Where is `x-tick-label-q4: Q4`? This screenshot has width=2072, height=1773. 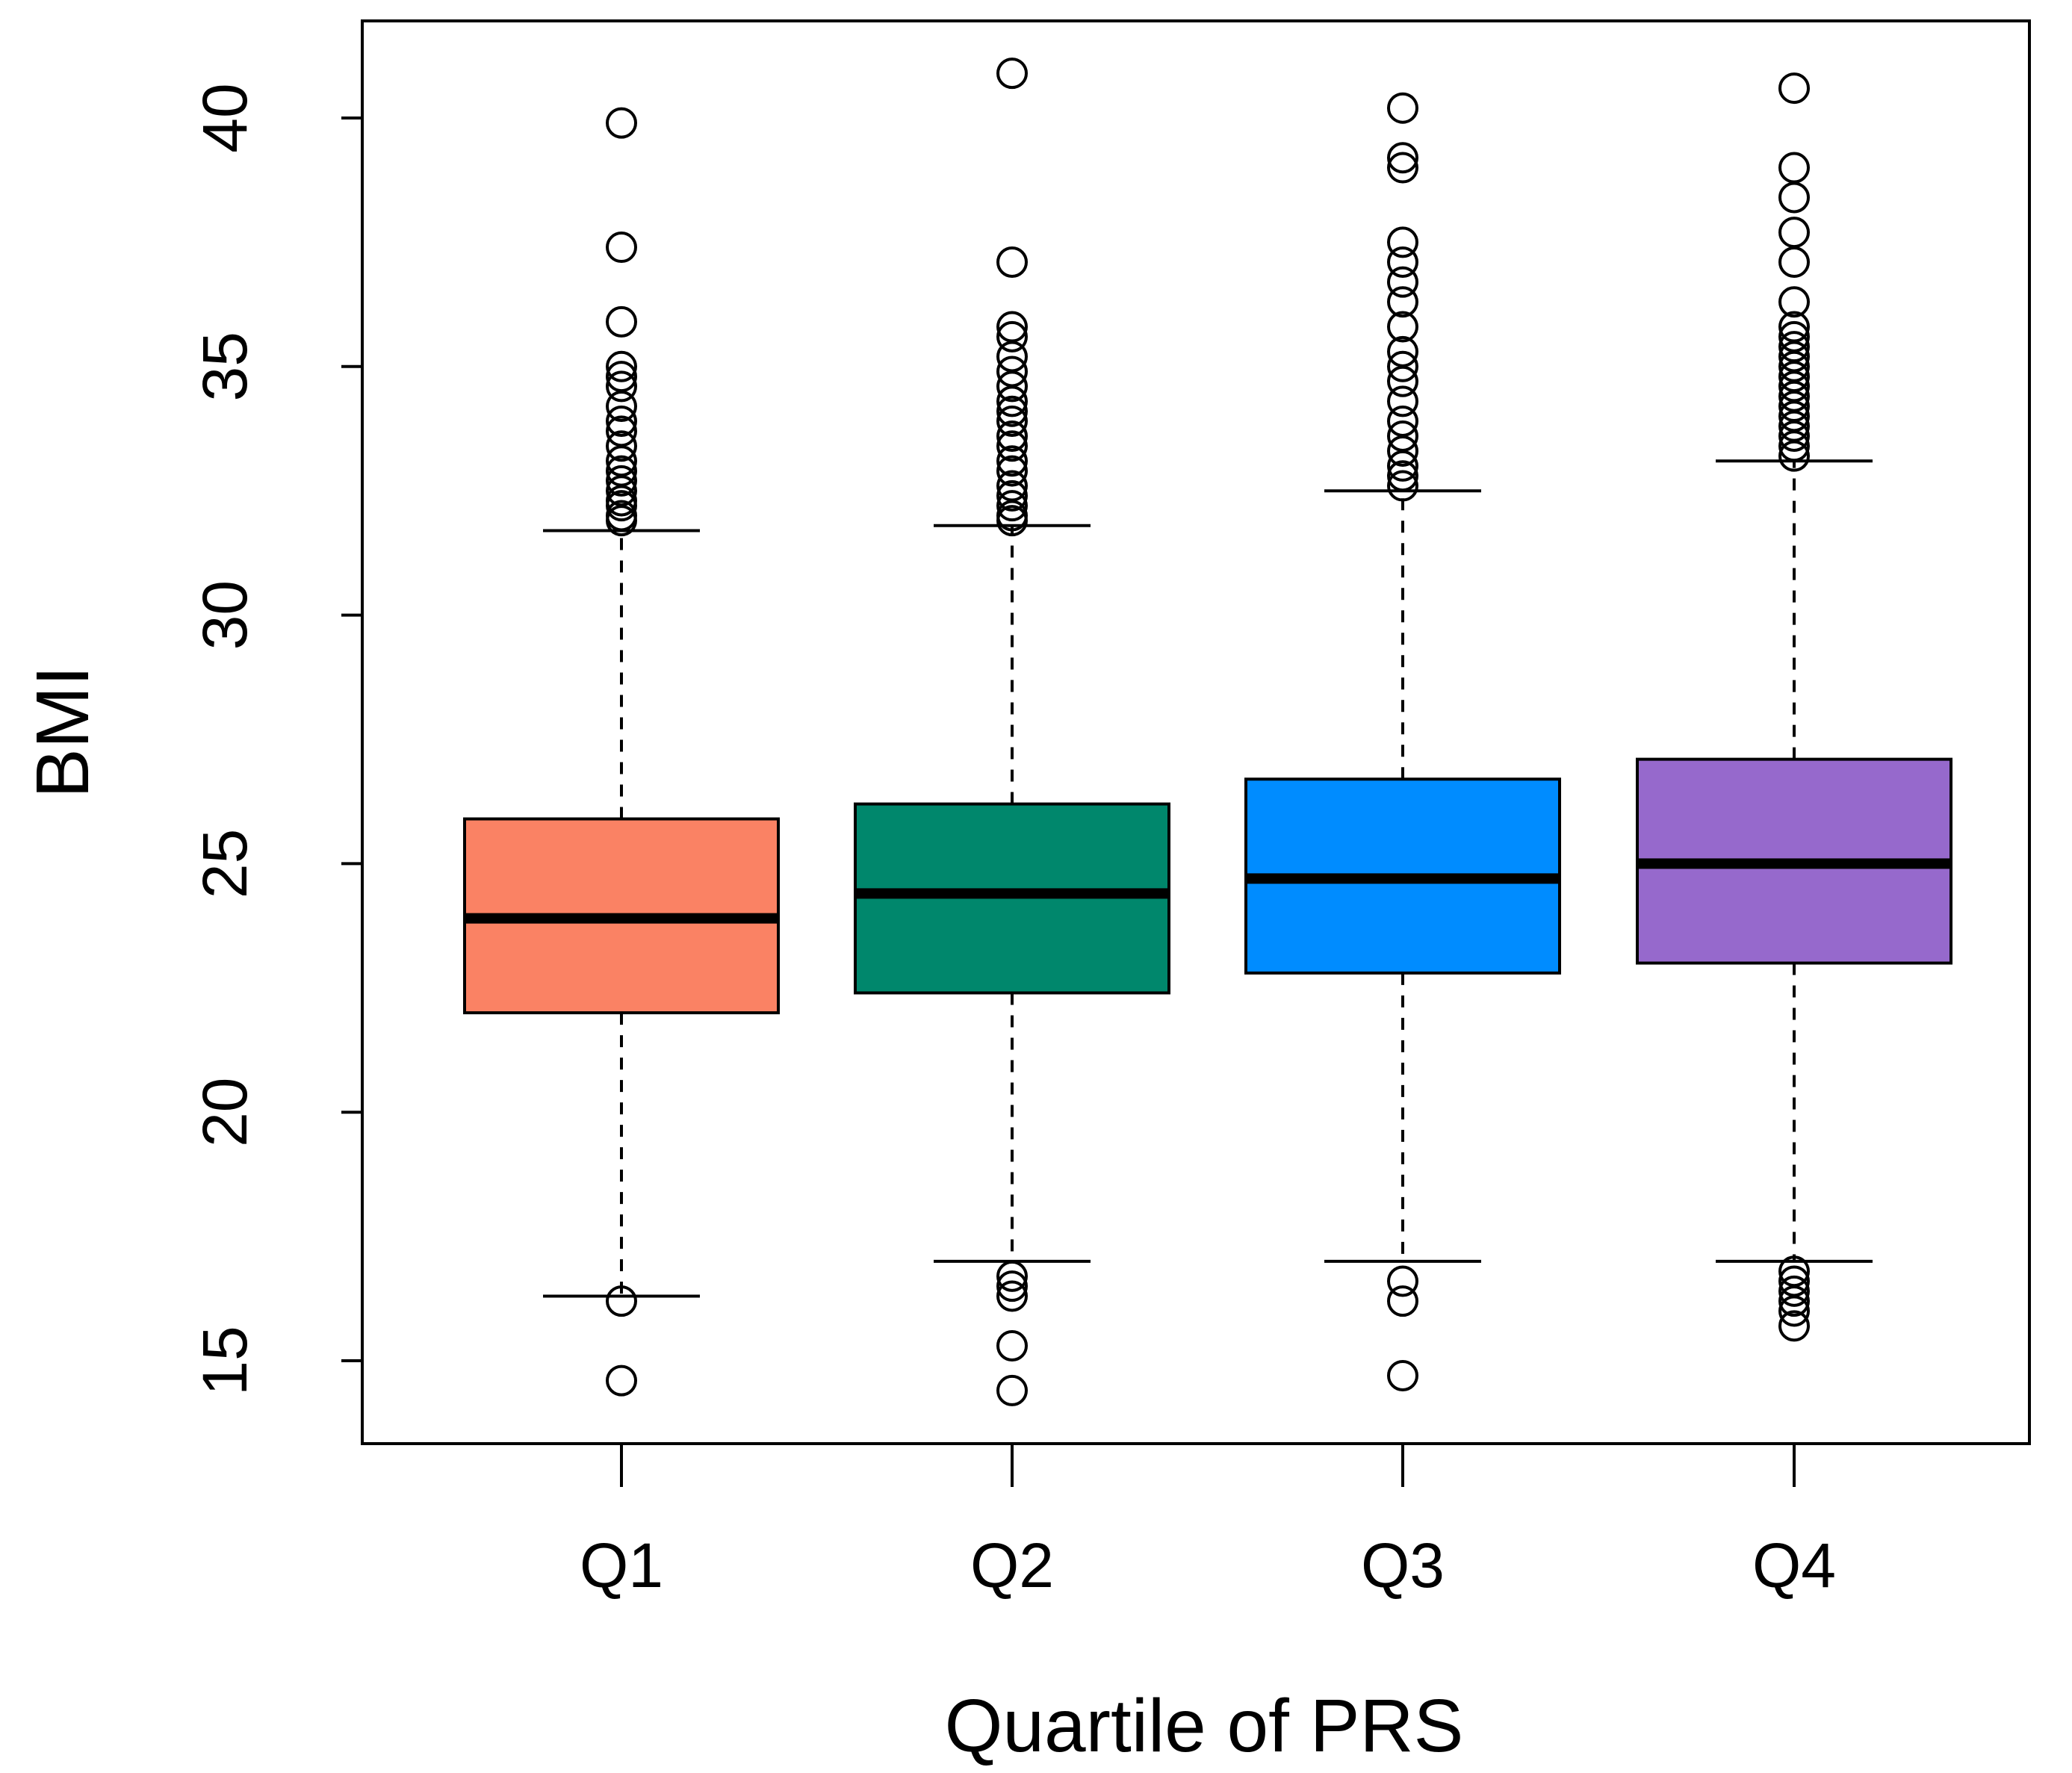 x-tick-label-q4: Q4 is located at coordinates (1794, 1565).